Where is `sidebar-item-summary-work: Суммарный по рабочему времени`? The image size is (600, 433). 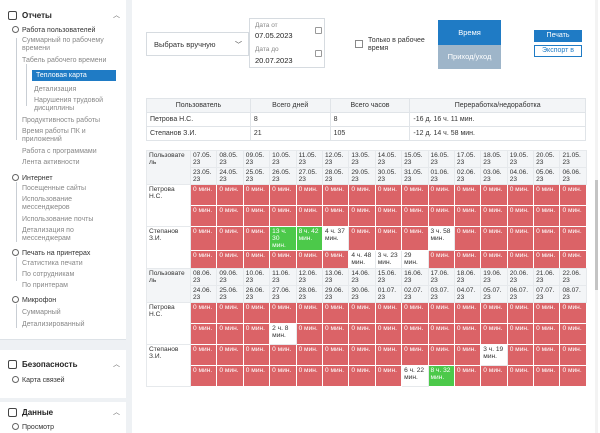 sidebar-item-summary-work: Суммарный по рабочему времени is located at coordinates (63, 44).